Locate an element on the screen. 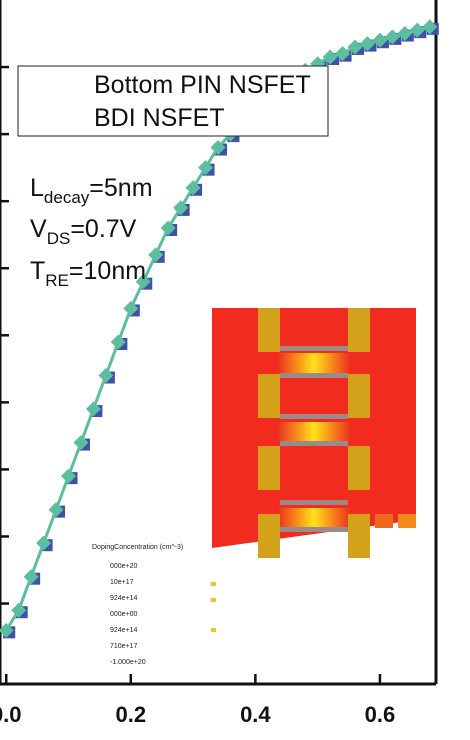  doping-legend-value-1: 10e+17 is located at coordinates (122, 582).